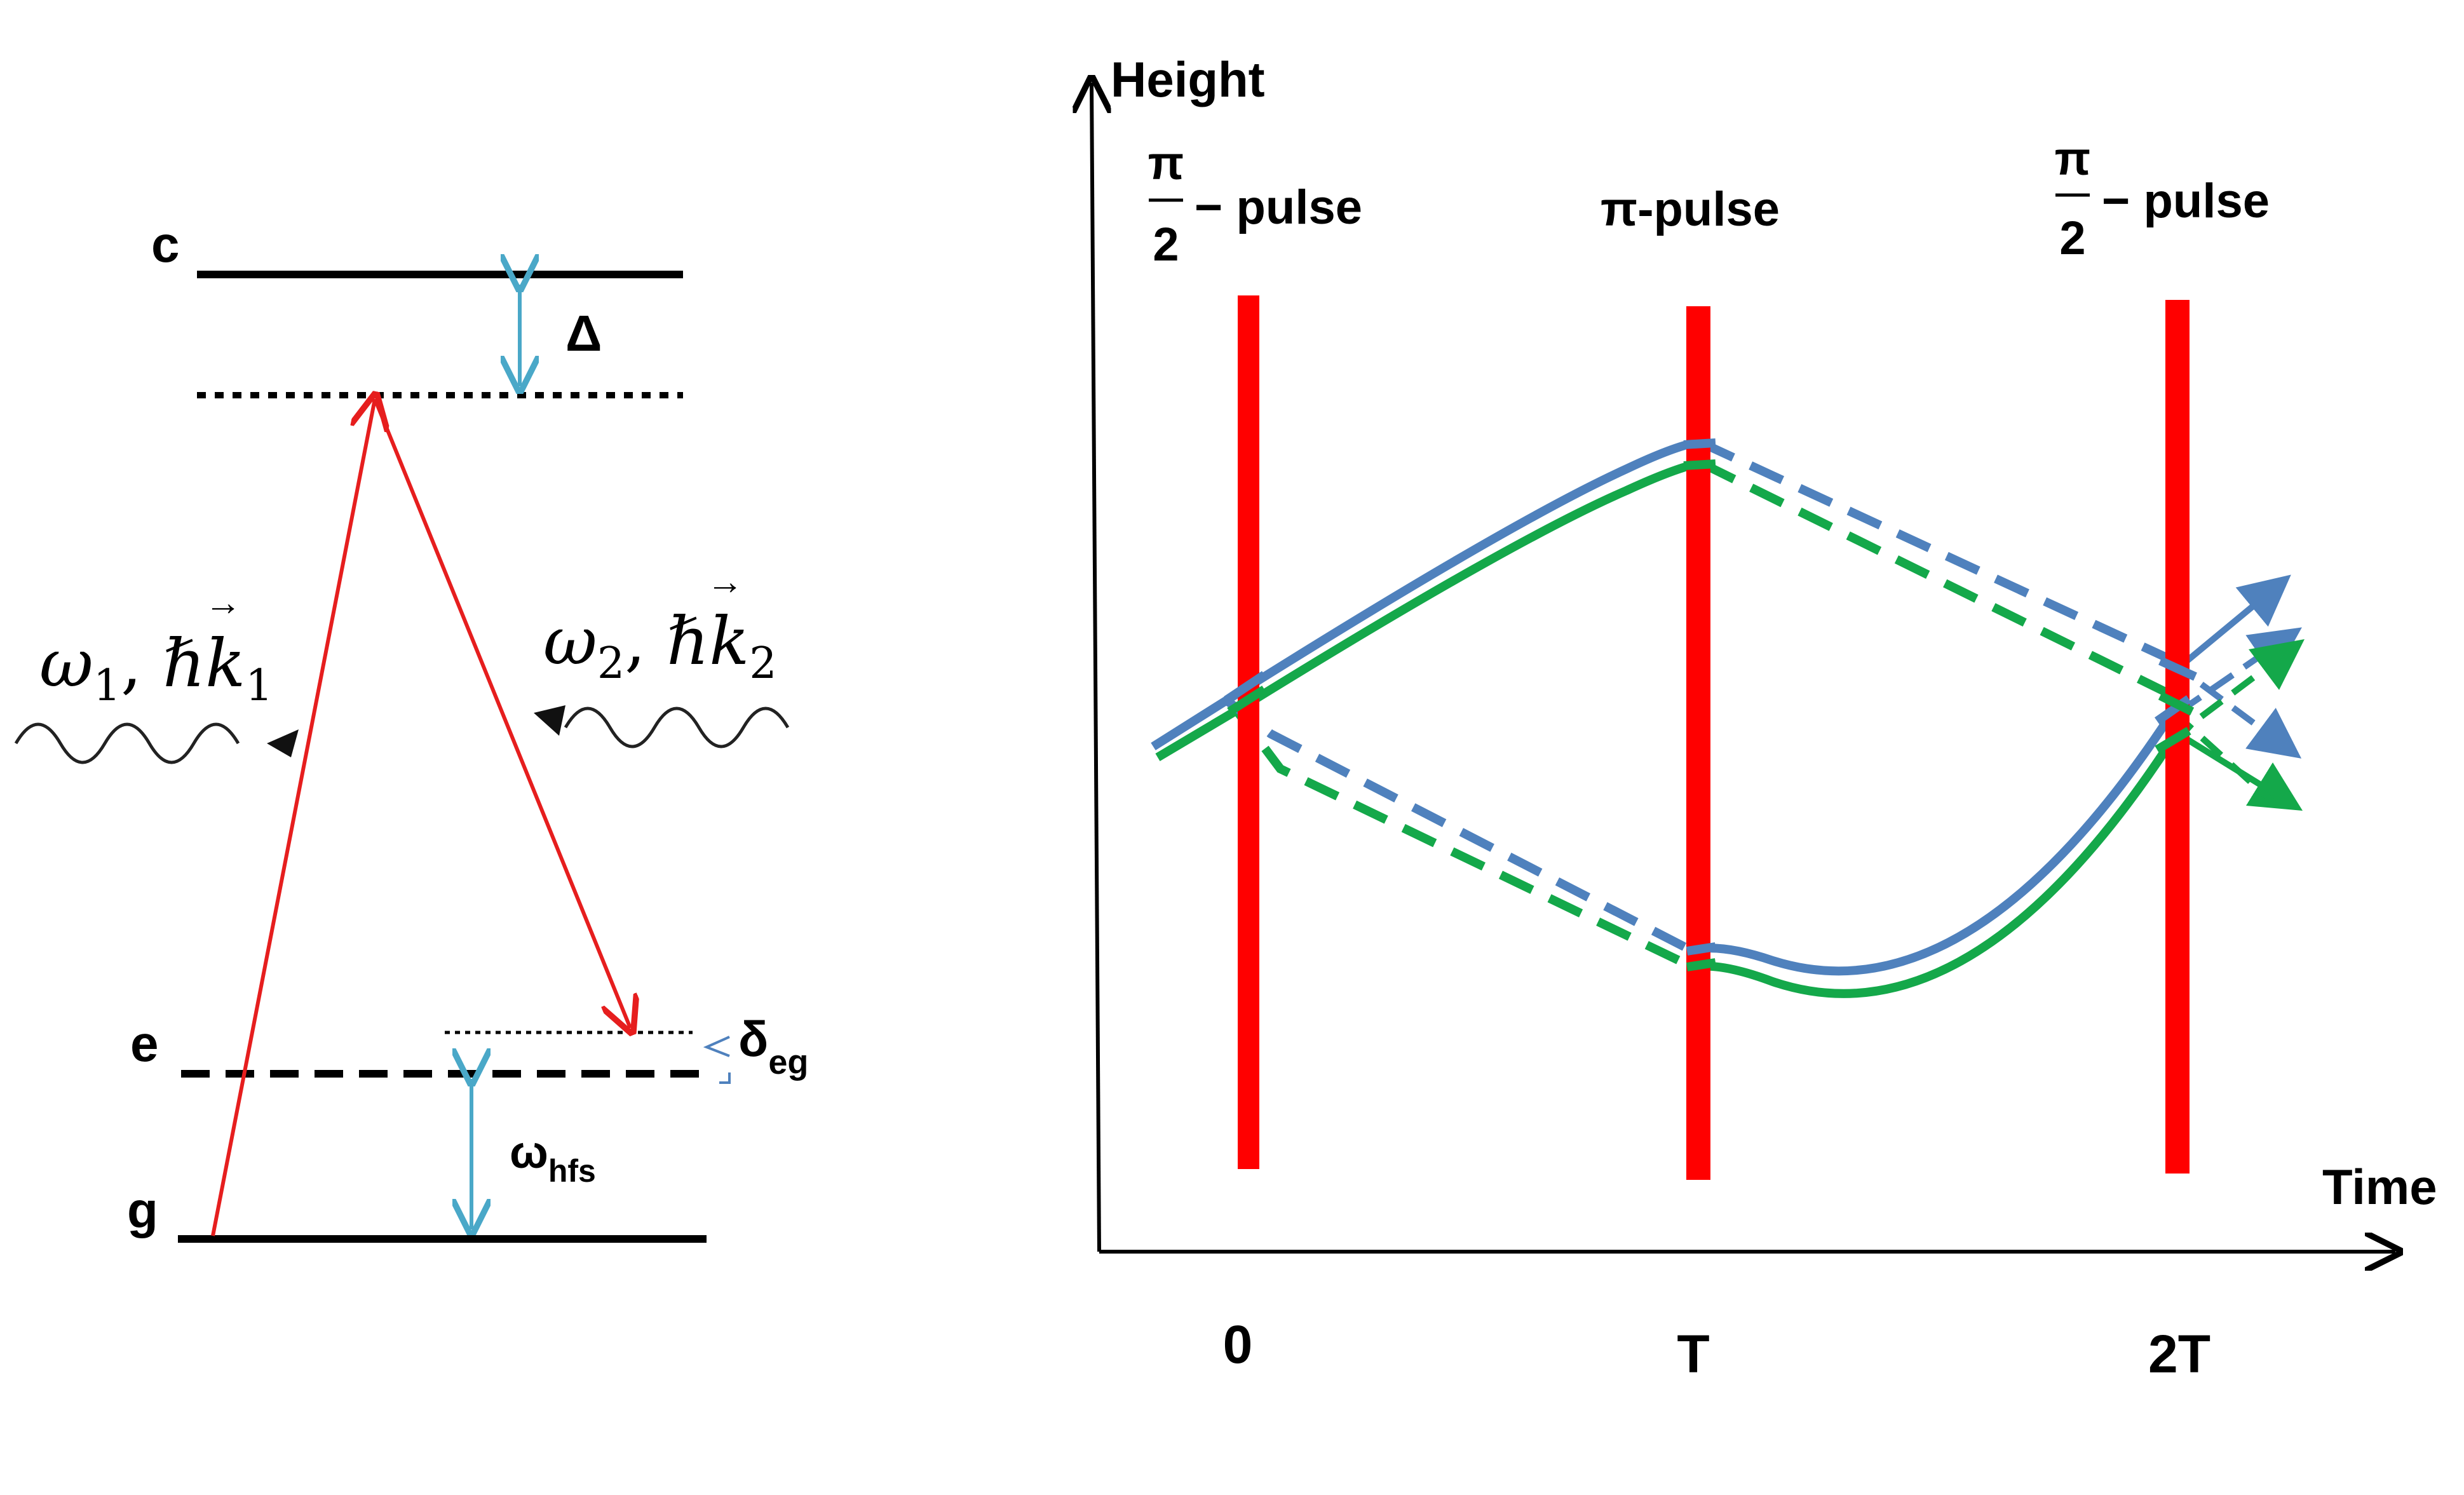  What do you see at coordinates (1166, 244) in the screenshot?
I see `pulse-first-den: 2` at bounding box center [1166, 244].